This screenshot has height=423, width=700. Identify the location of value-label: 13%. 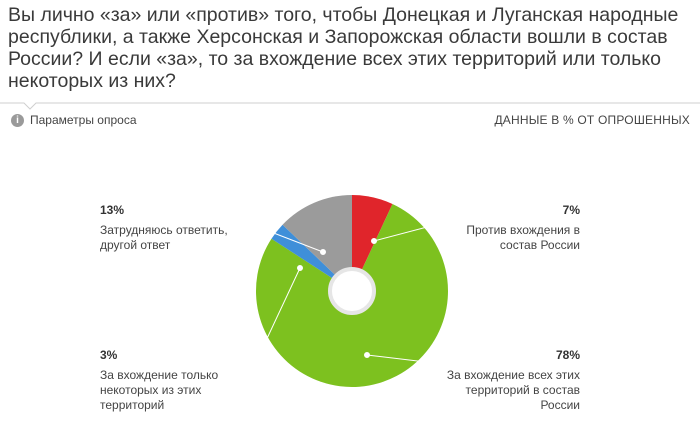
(112, 210).